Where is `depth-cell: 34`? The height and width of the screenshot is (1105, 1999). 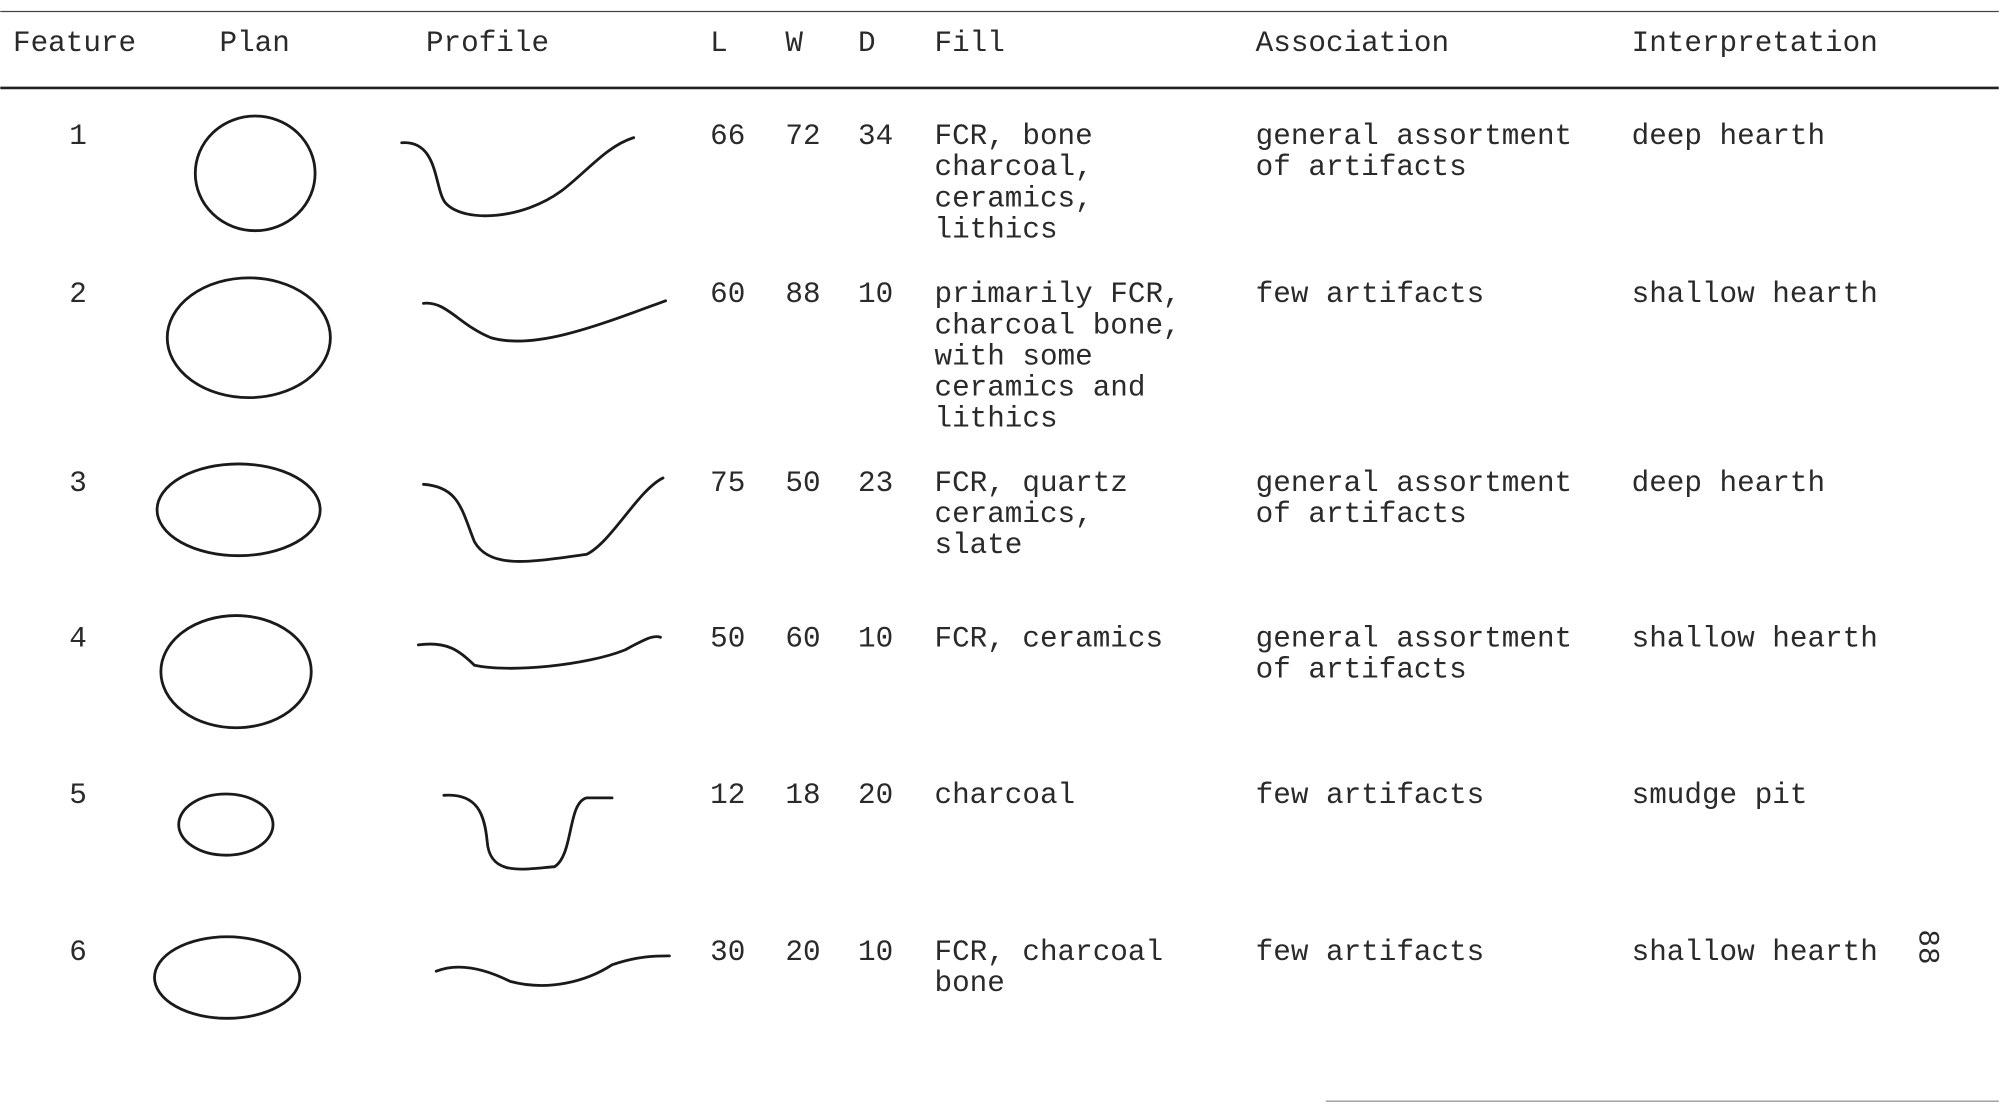
depth-cell: 34 is located at coordinates (875, 136).